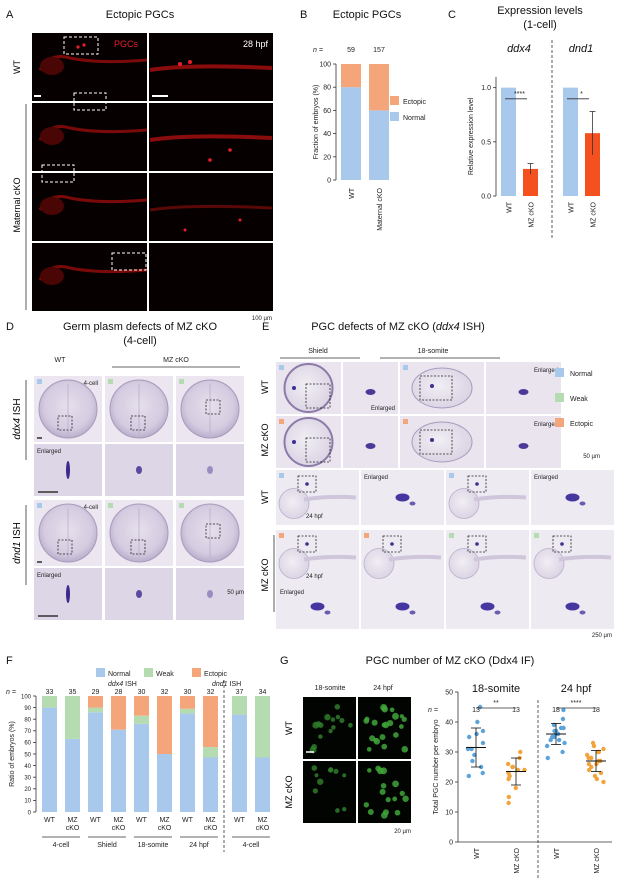 The height and width of the screenshot is (889, 624). What do you see at coordinates (486, 88) in the screenshot?
I see `panel-c-ytick-label: 1.0` at bounding box center [486, 88].